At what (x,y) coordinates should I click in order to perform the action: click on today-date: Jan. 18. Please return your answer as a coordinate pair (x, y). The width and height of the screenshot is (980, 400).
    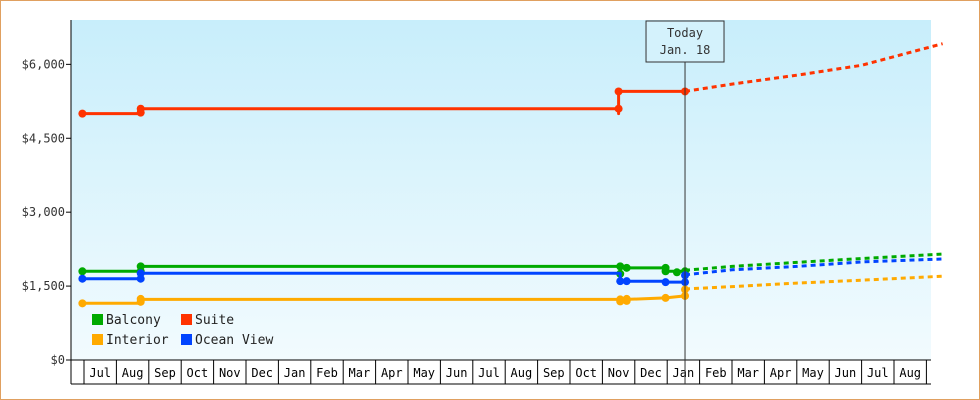
    Looking at the image, I should click on (685, 50).